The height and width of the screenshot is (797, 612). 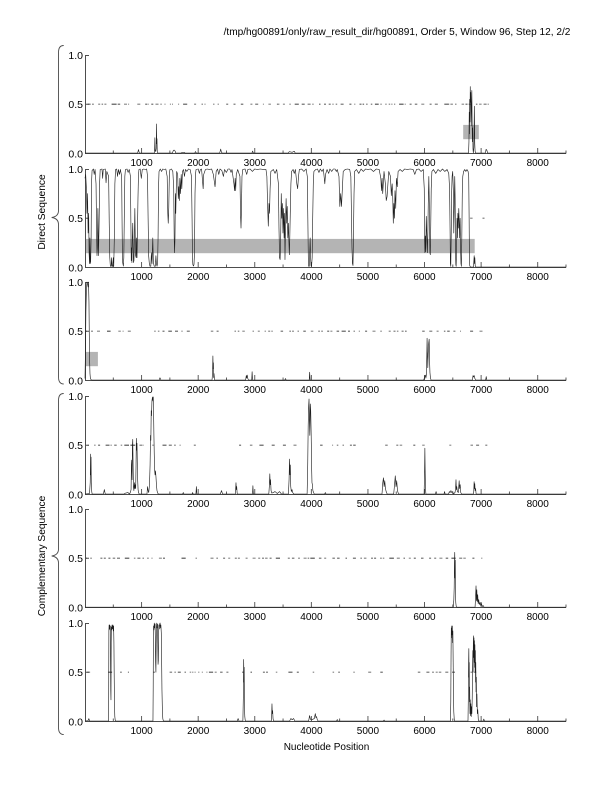 I want to click on svg-text: Complementary Sequence, so click(x=42, y=555).